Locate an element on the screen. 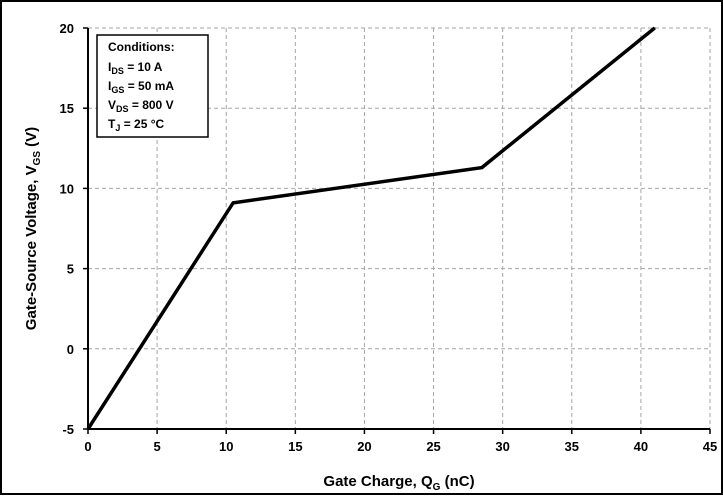  condition-igs-symbol: I is located at coordinates (109, 86).